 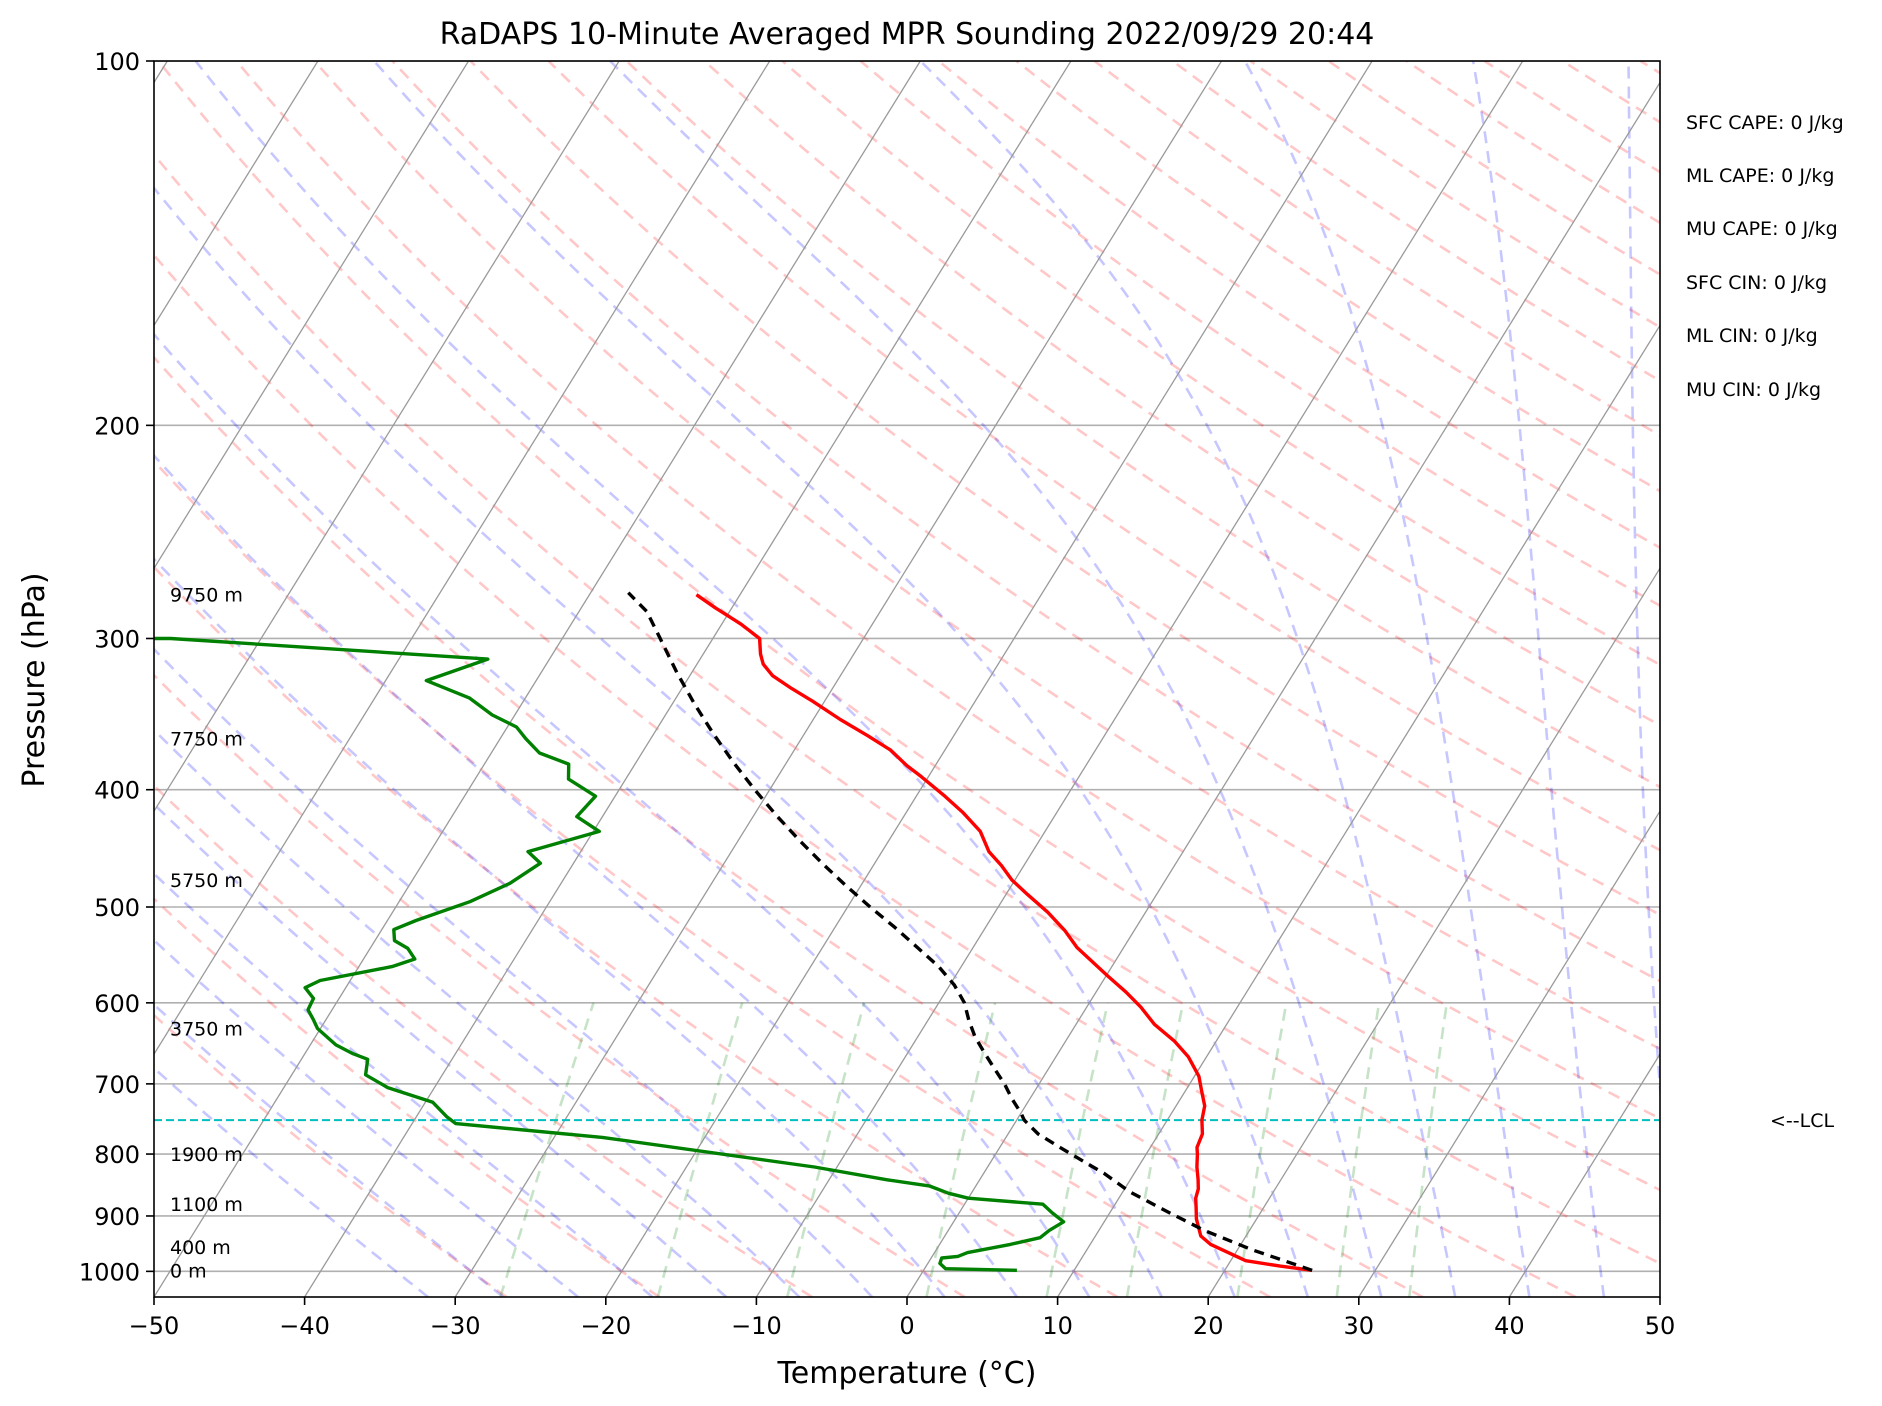 What do you see at coordinates (117, 908) in the screenshot?
I see `y-tick-label: 500` at bounding box center [117, 908].